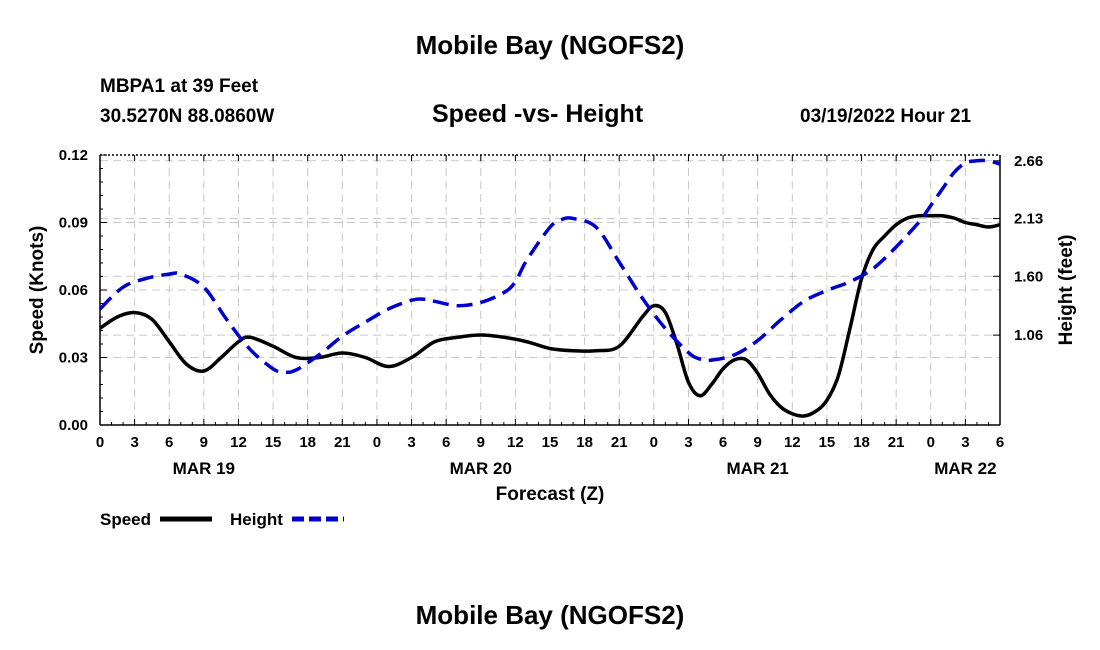 The width and height of the screenshot is (1100, 650). What do you see at coordinates (1066, 290) in the screenshot?
I see `y-right-axis-title: Height (feet)` at bounding box center [1066, 290].